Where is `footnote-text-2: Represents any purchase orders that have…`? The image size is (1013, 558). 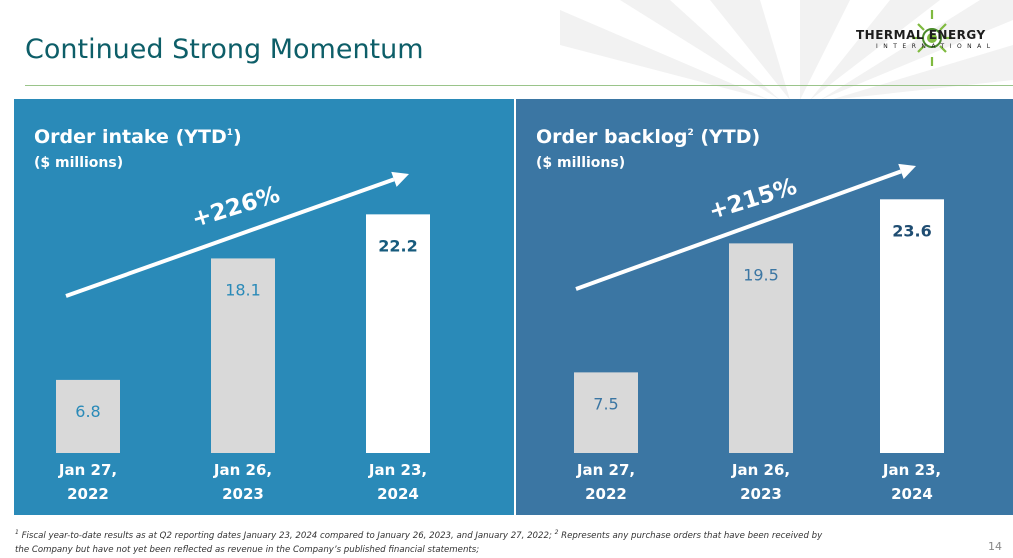
footnote-text-2: Represents any purchase orders that have… is located at coordinates (692, 535).